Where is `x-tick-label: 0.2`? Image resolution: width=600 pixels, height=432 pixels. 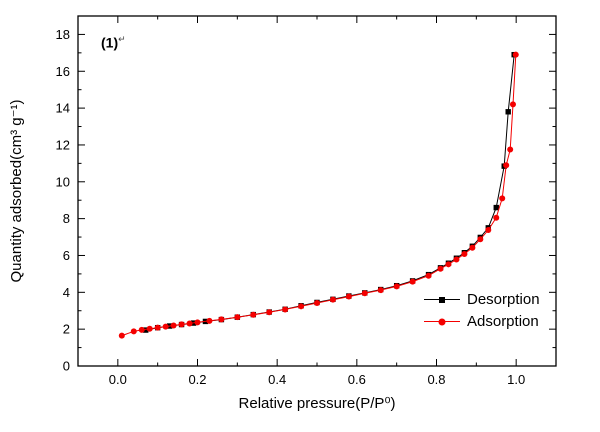
x-tick-label: 0.2 is located at coordinates (197, 379).